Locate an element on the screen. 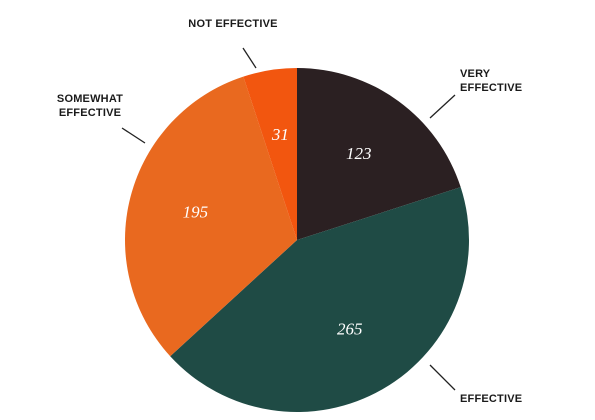 The image size is (595, 420). value-label: 195 is located at coordinates (196, 211).